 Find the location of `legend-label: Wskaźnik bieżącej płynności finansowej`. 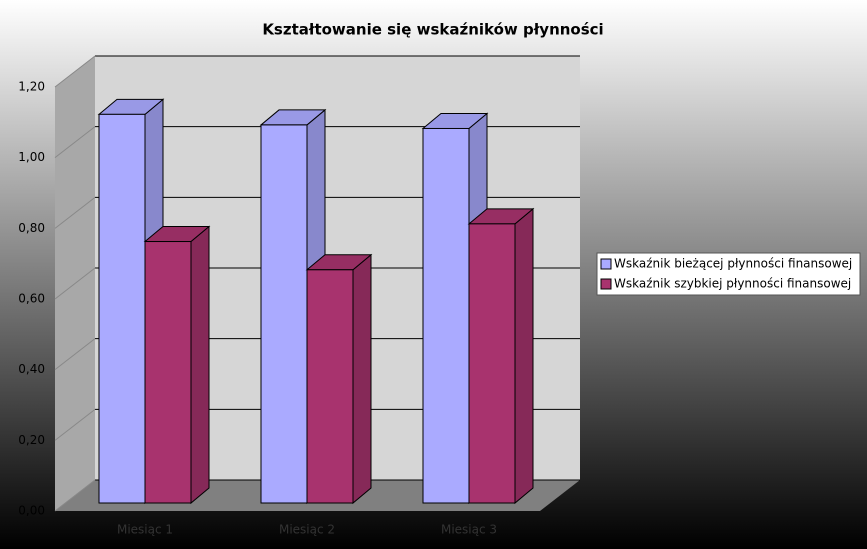

legend-label: Wskaźnik bieżącej płynności finansowej is located at coordinates (733, 264).